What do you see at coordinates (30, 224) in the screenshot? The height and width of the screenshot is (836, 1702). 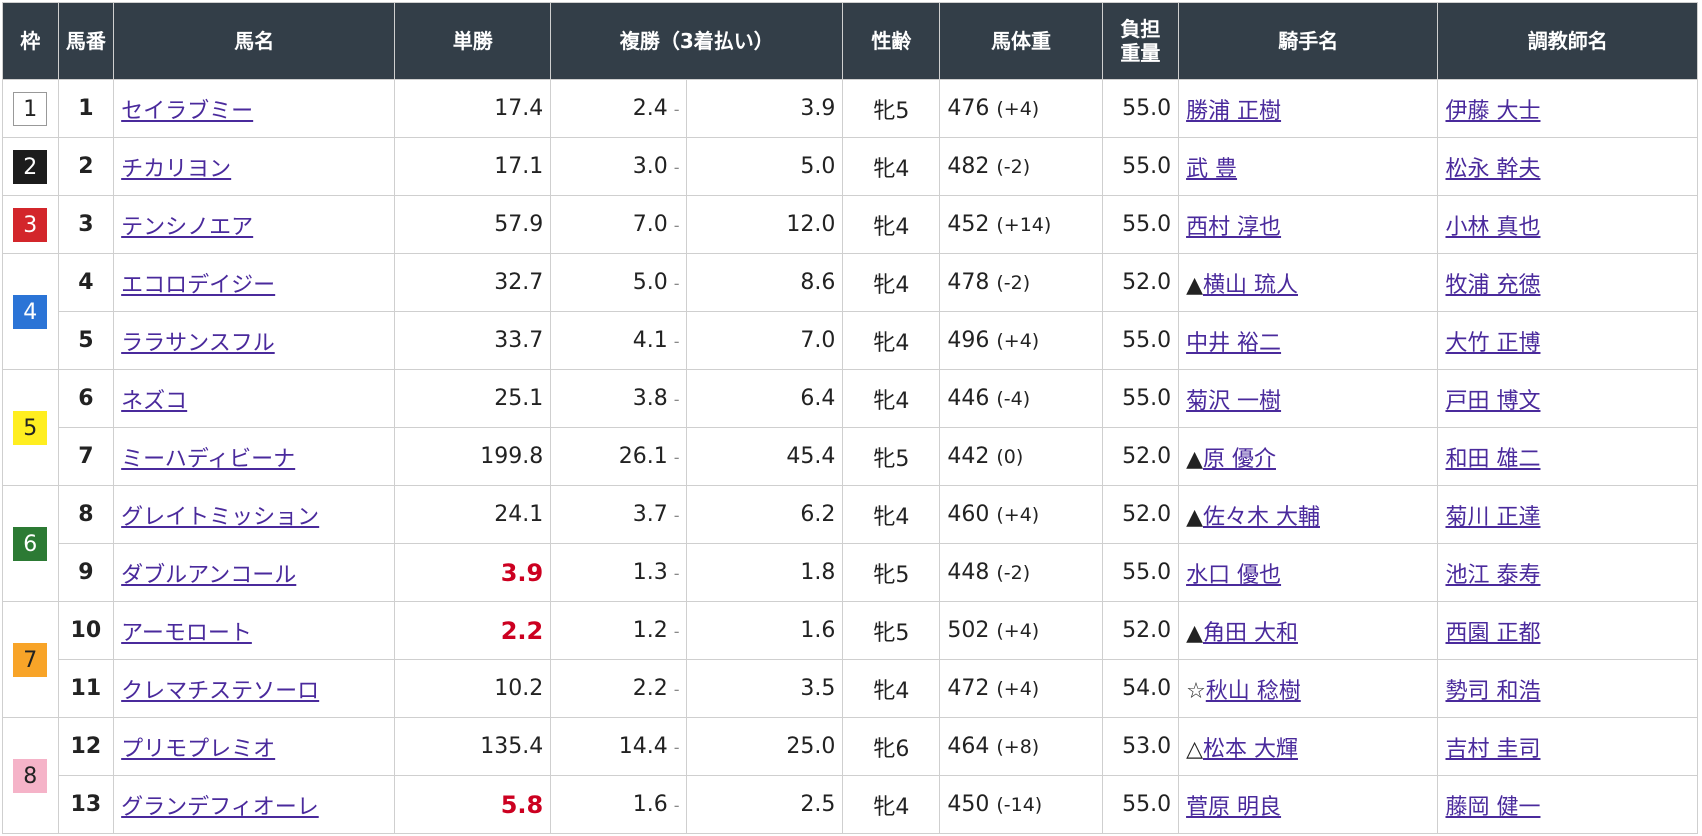 I see `waku-badge: 3` at bounding box center [30, 224].